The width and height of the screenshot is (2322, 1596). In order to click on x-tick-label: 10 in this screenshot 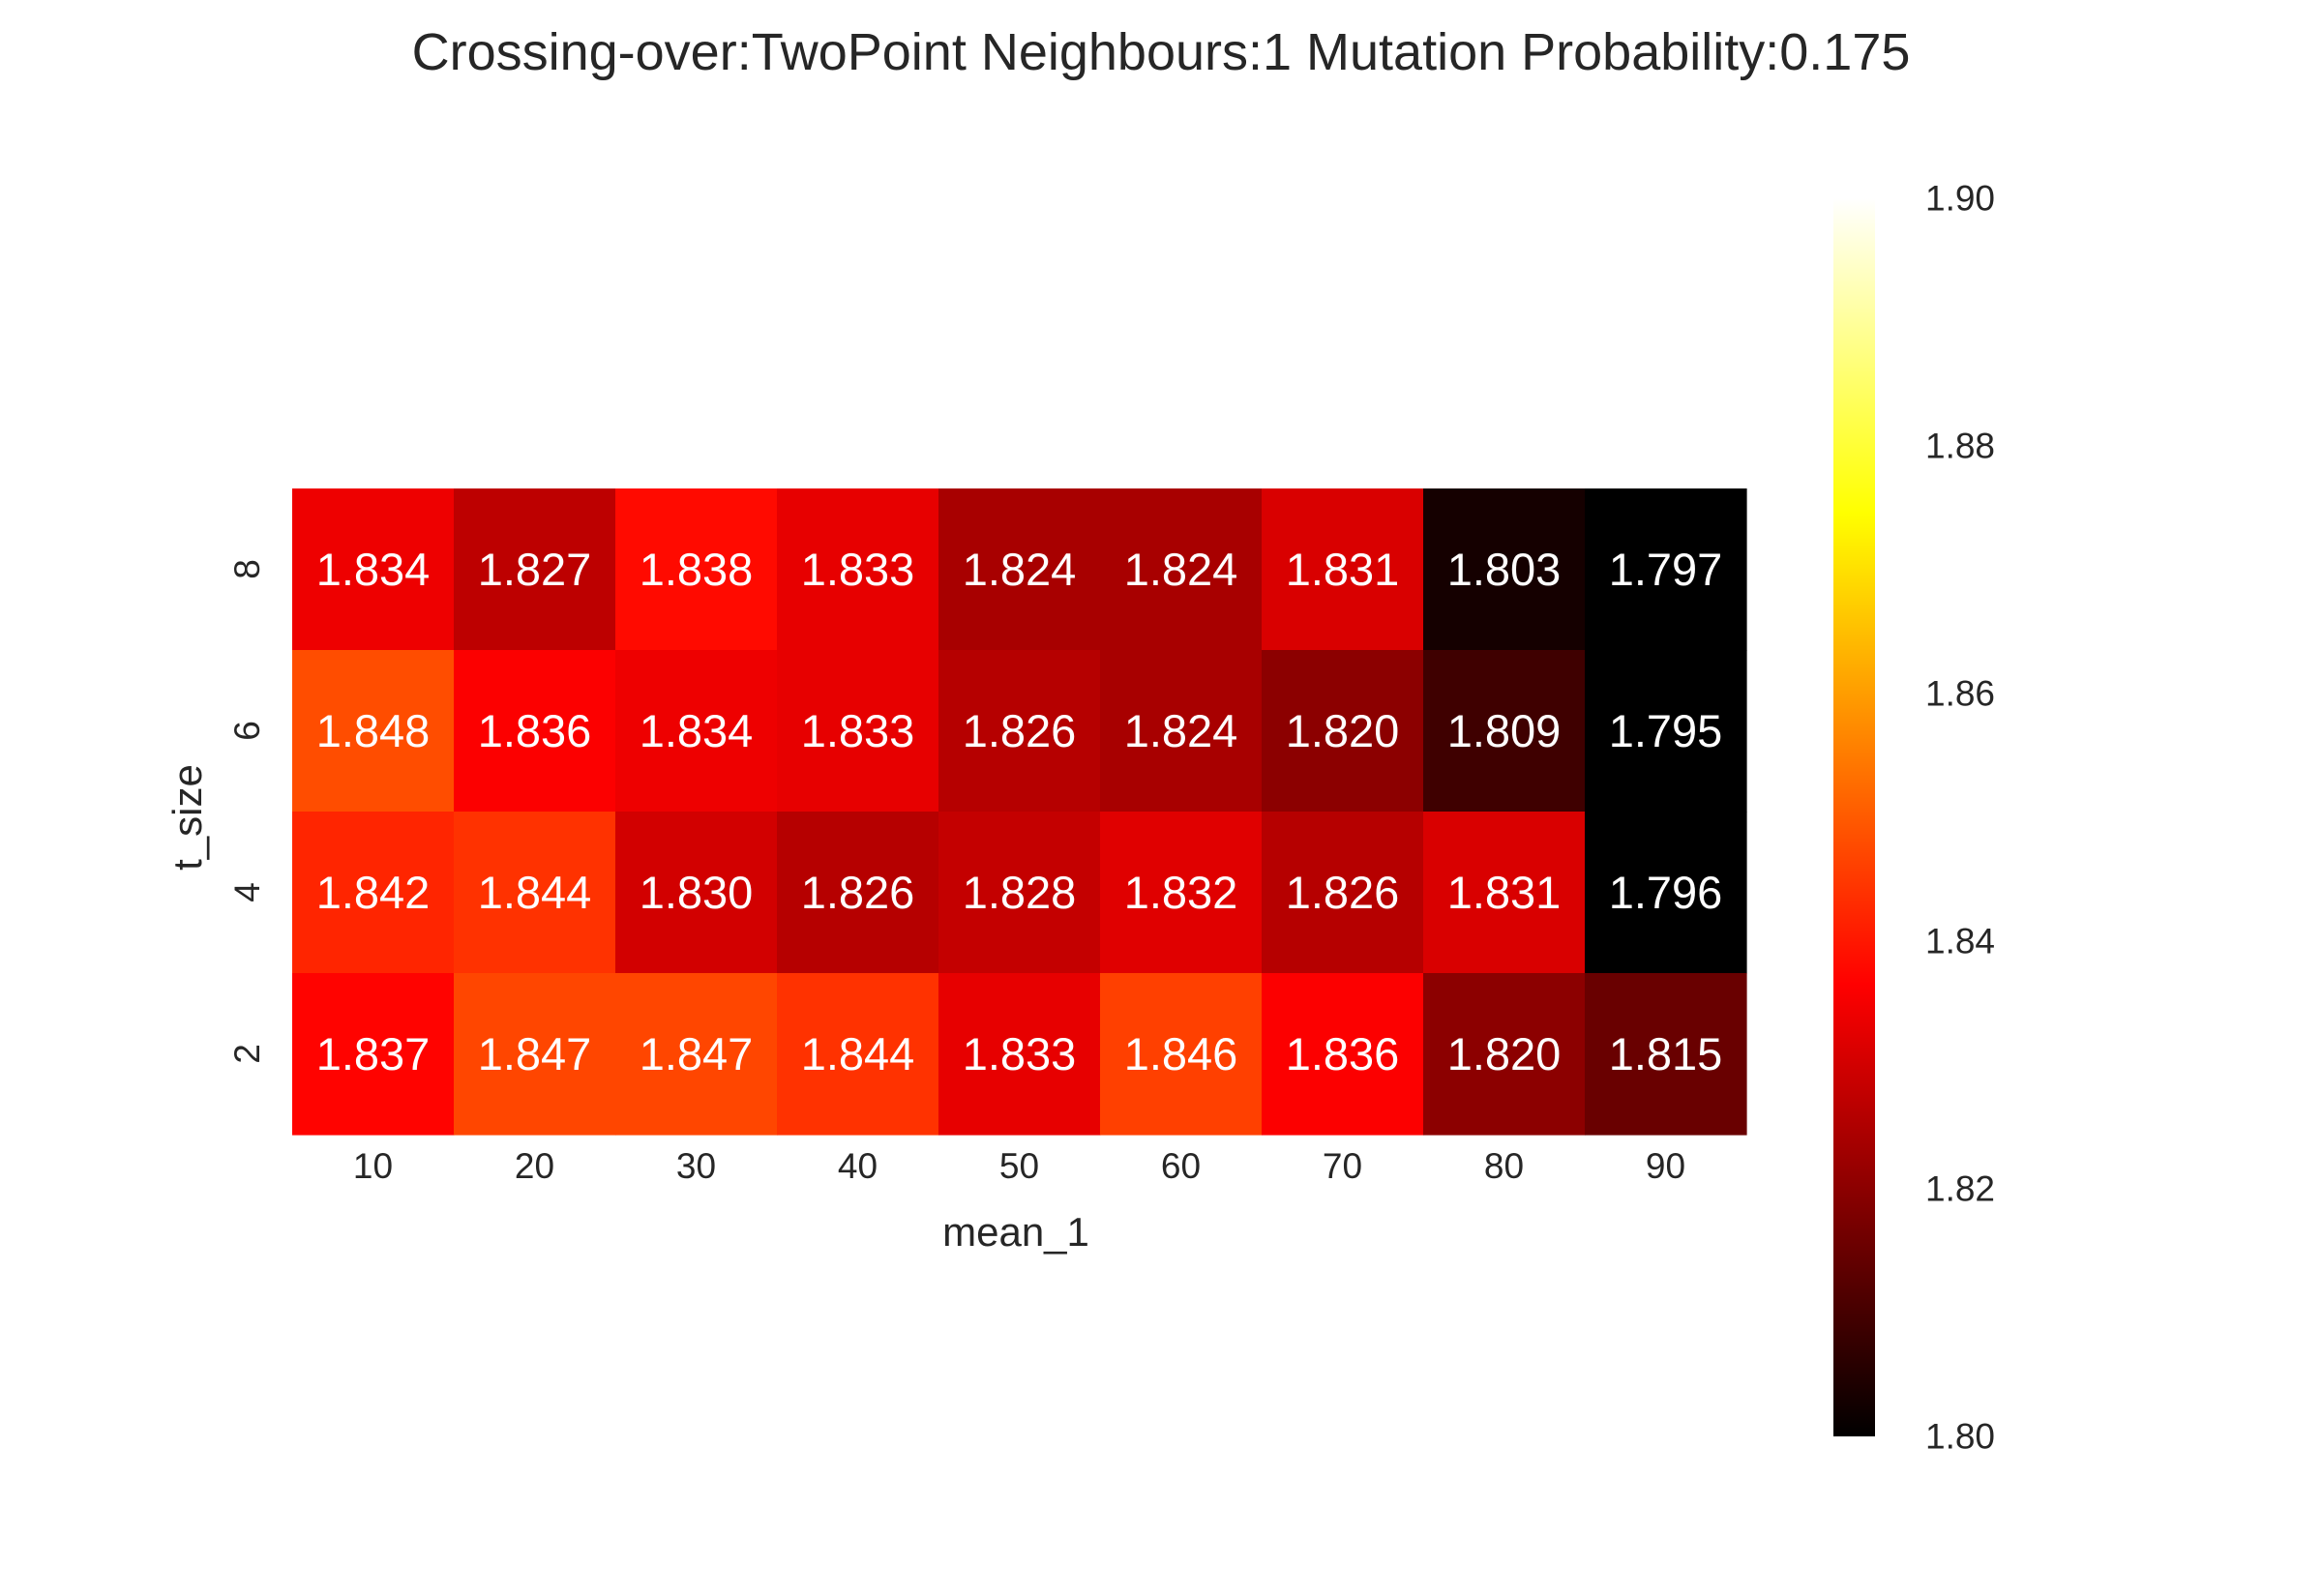, I will do `click(373, 1166)`.